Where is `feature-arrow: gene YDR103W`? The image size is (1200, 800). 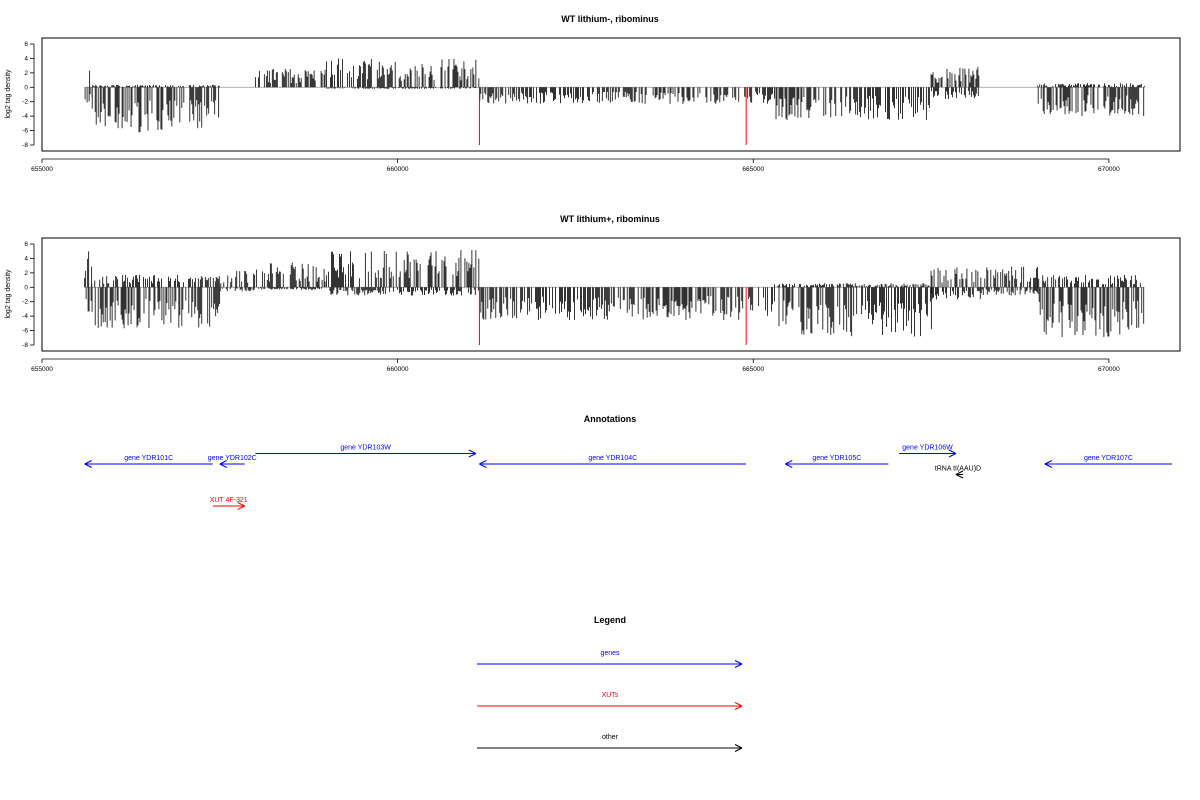 feature-arrow: gene YDR103W is located at coordinates (366, 451).